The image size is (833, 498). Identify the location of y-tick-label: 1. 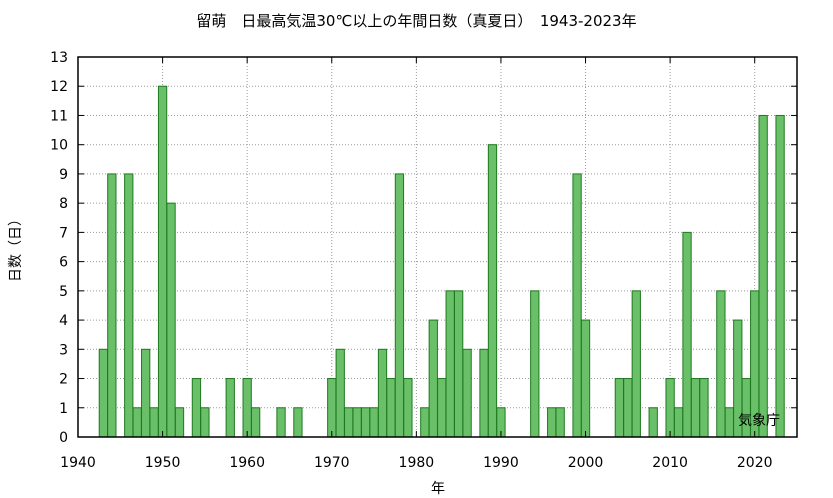
(63, 409).